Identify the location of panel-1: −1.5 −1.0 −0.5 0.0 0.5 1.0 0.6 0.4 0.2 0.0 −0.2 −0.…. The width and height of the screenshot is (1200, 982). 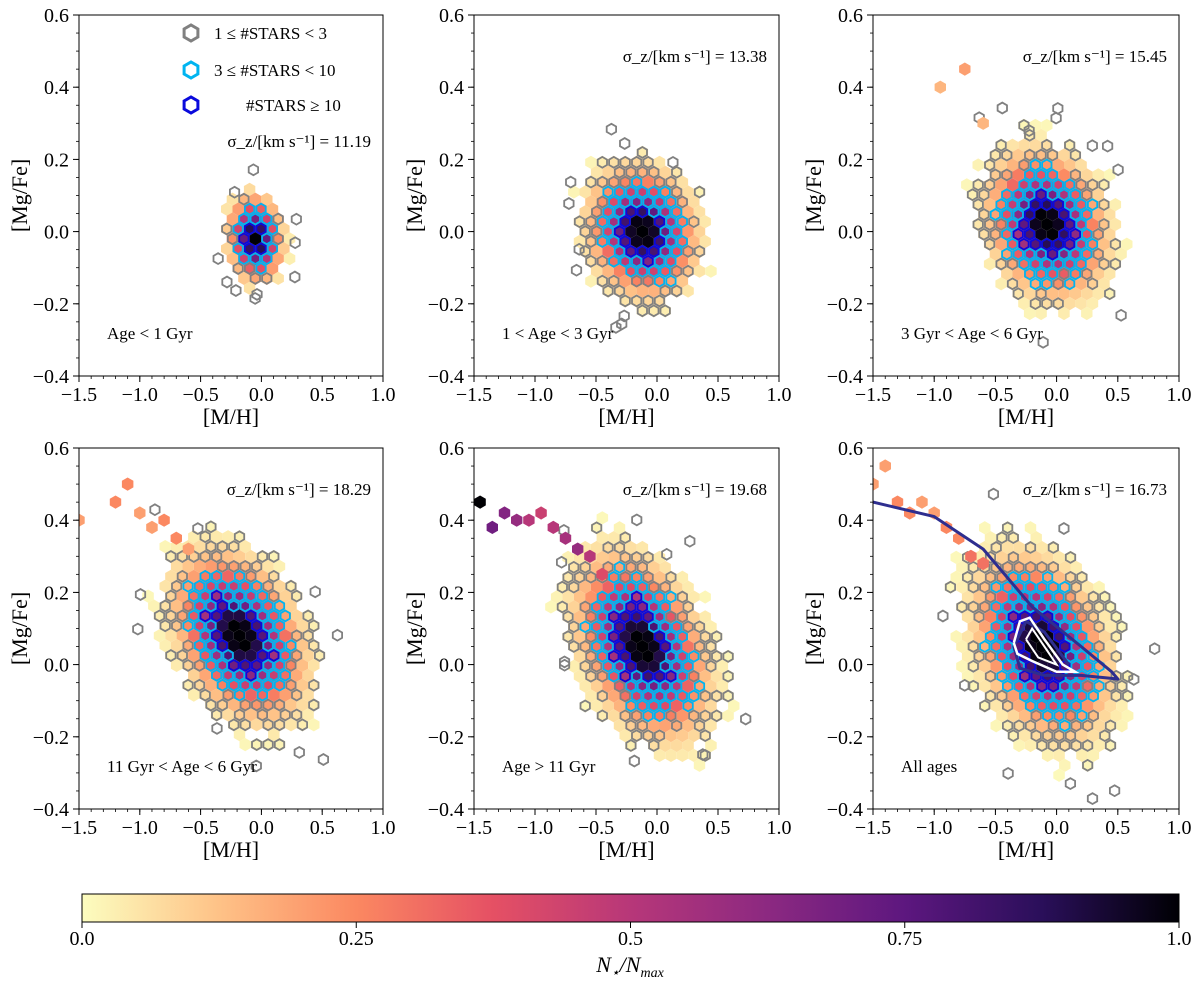
(201, 217).